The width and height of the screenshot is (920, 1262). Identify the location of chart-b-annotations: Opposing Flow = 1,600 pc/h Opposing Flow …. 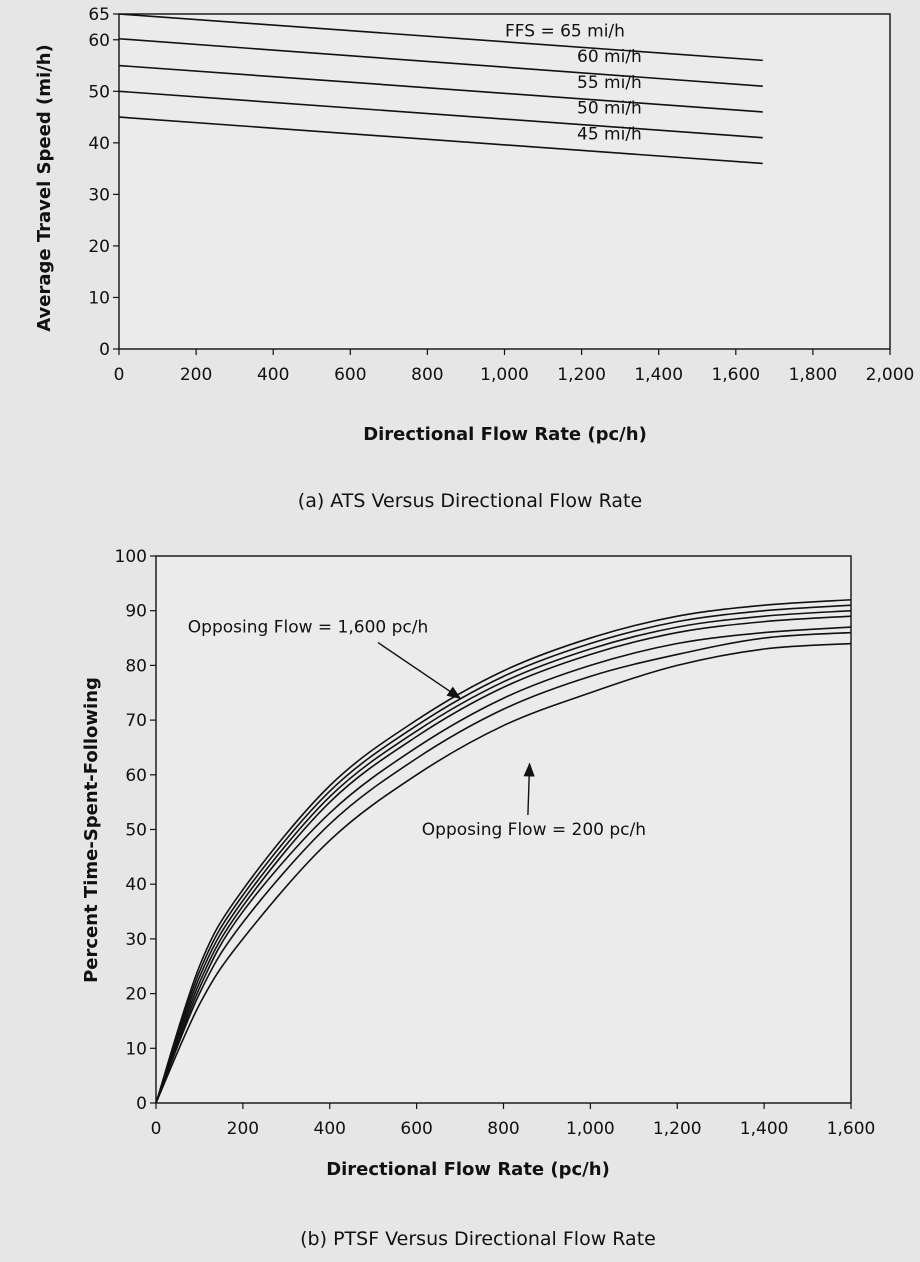
(417, 729).